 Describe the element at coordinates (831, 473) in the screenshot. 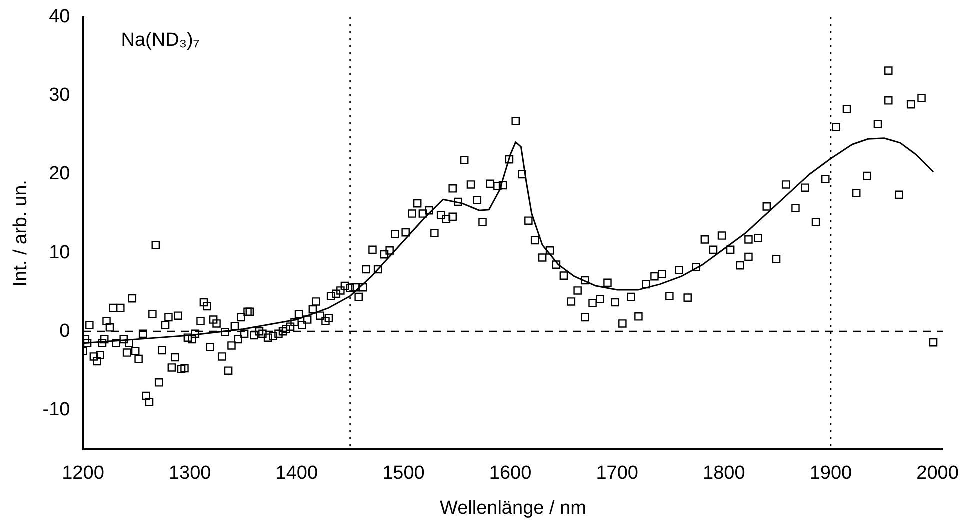

I see `x-tick-label: 1900` at that location.